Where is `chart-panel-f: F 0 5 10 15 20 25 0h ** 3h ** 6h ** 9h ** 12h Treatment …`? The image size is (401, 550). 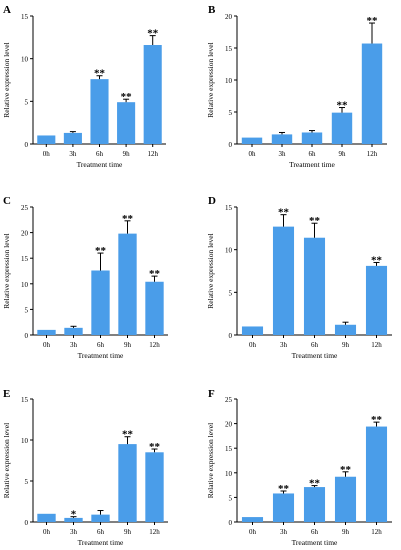
chart-panel-f: F 0 5 10 15 20 25 0h ** 3h ** 6h ** 9h ** 12h Treatment … is located at coordinates (299, 467).